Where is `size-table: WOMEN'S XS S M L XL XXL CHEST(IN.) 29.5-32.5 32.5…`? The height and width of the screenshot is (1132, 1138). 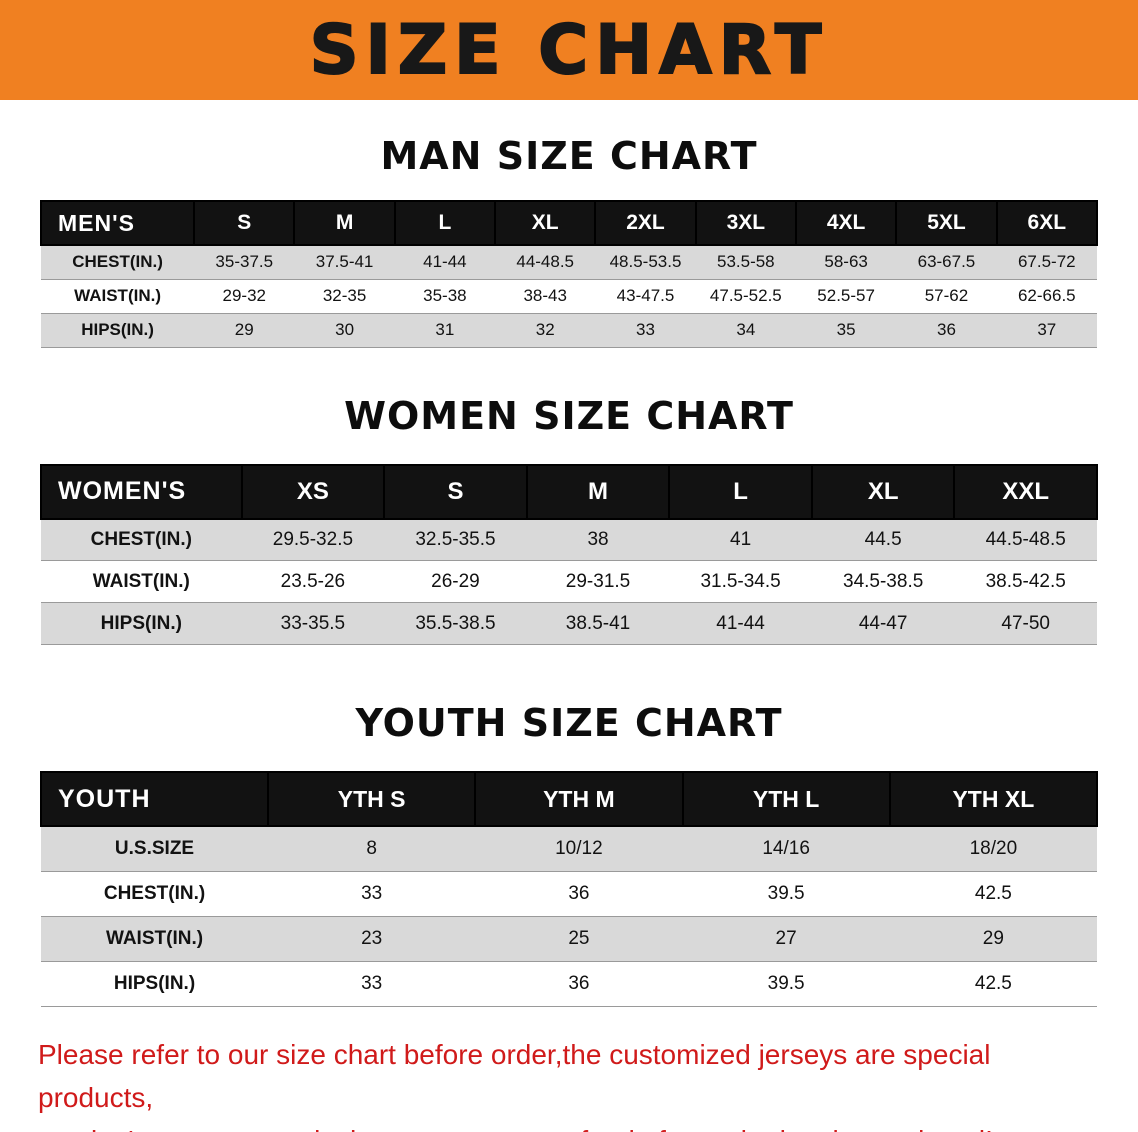
size-table: WOMEN'S XS S M L XL XXL CHEST(IN.) 29.5-32.5 32.5… is located at coordinates (569, 554).